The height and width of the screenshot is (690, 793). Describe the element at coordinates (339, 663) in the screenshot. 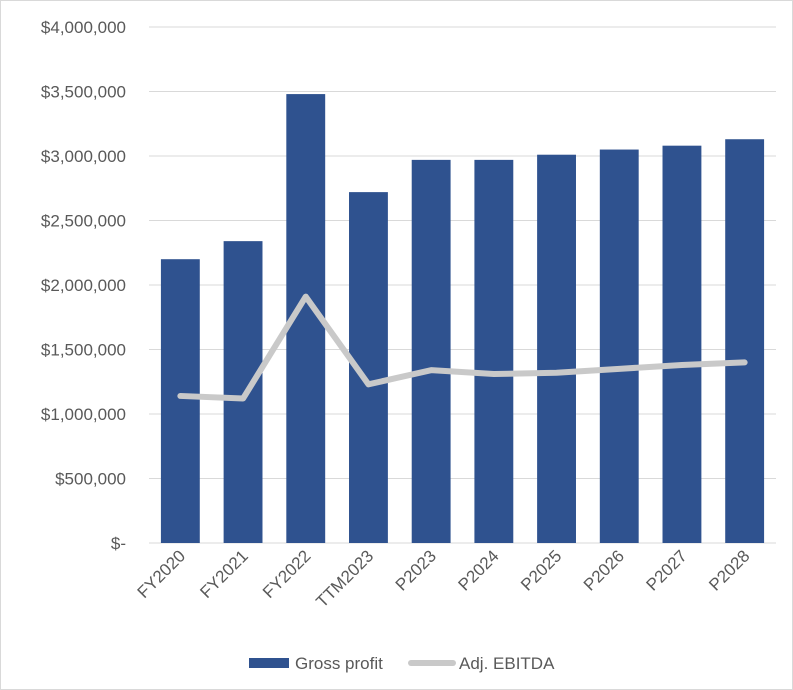

I see `legend-label-gross-profit: Gross profit` at that location.